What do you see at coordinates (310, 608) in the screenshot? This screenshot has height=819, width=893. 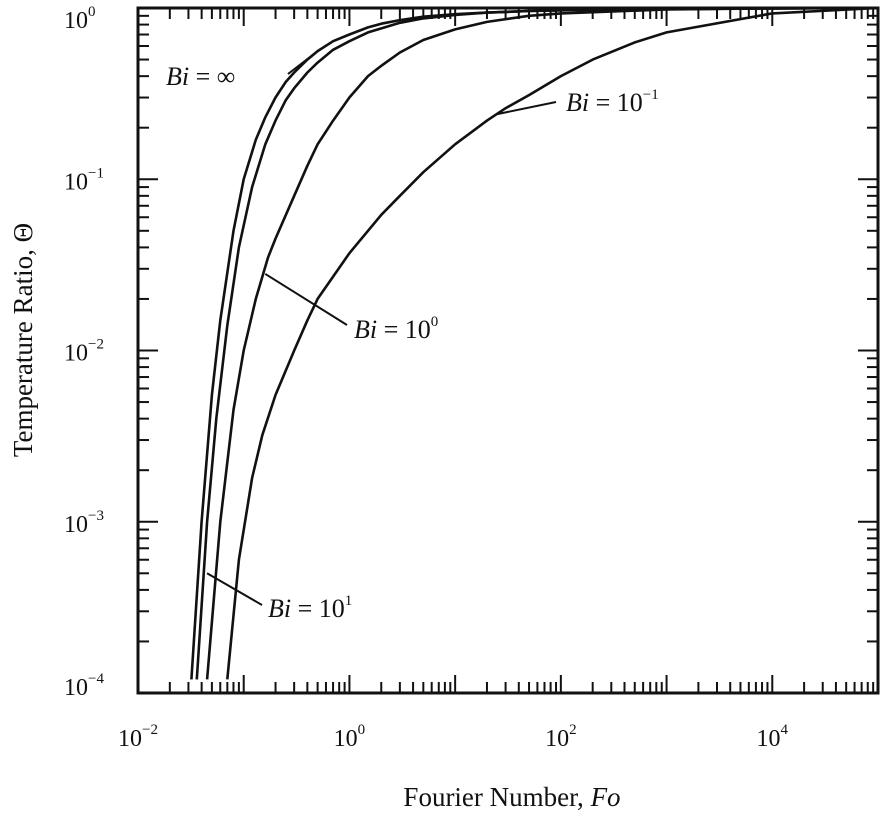 I see `series-label-1: Bi = 101` at bounding box center [310, 608].